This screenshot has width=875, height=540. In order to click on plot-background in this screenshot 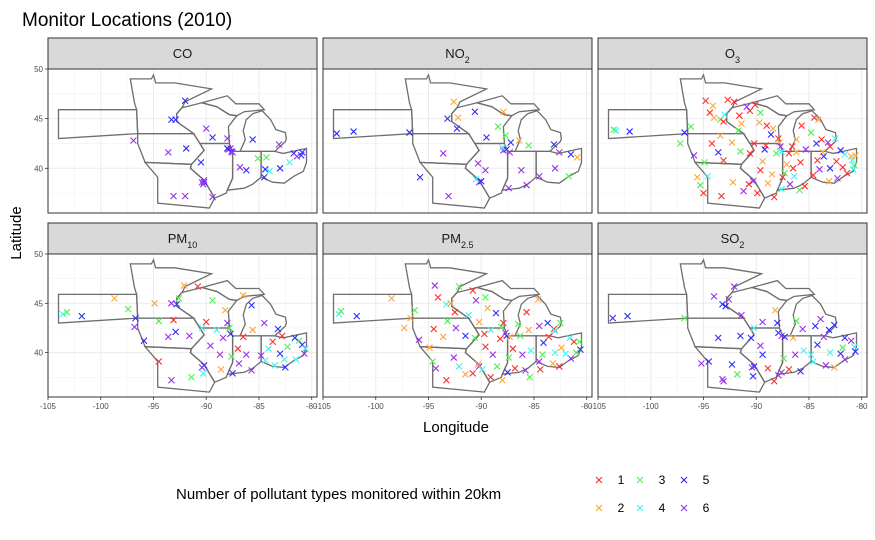, I will do `click(182, 141)`.